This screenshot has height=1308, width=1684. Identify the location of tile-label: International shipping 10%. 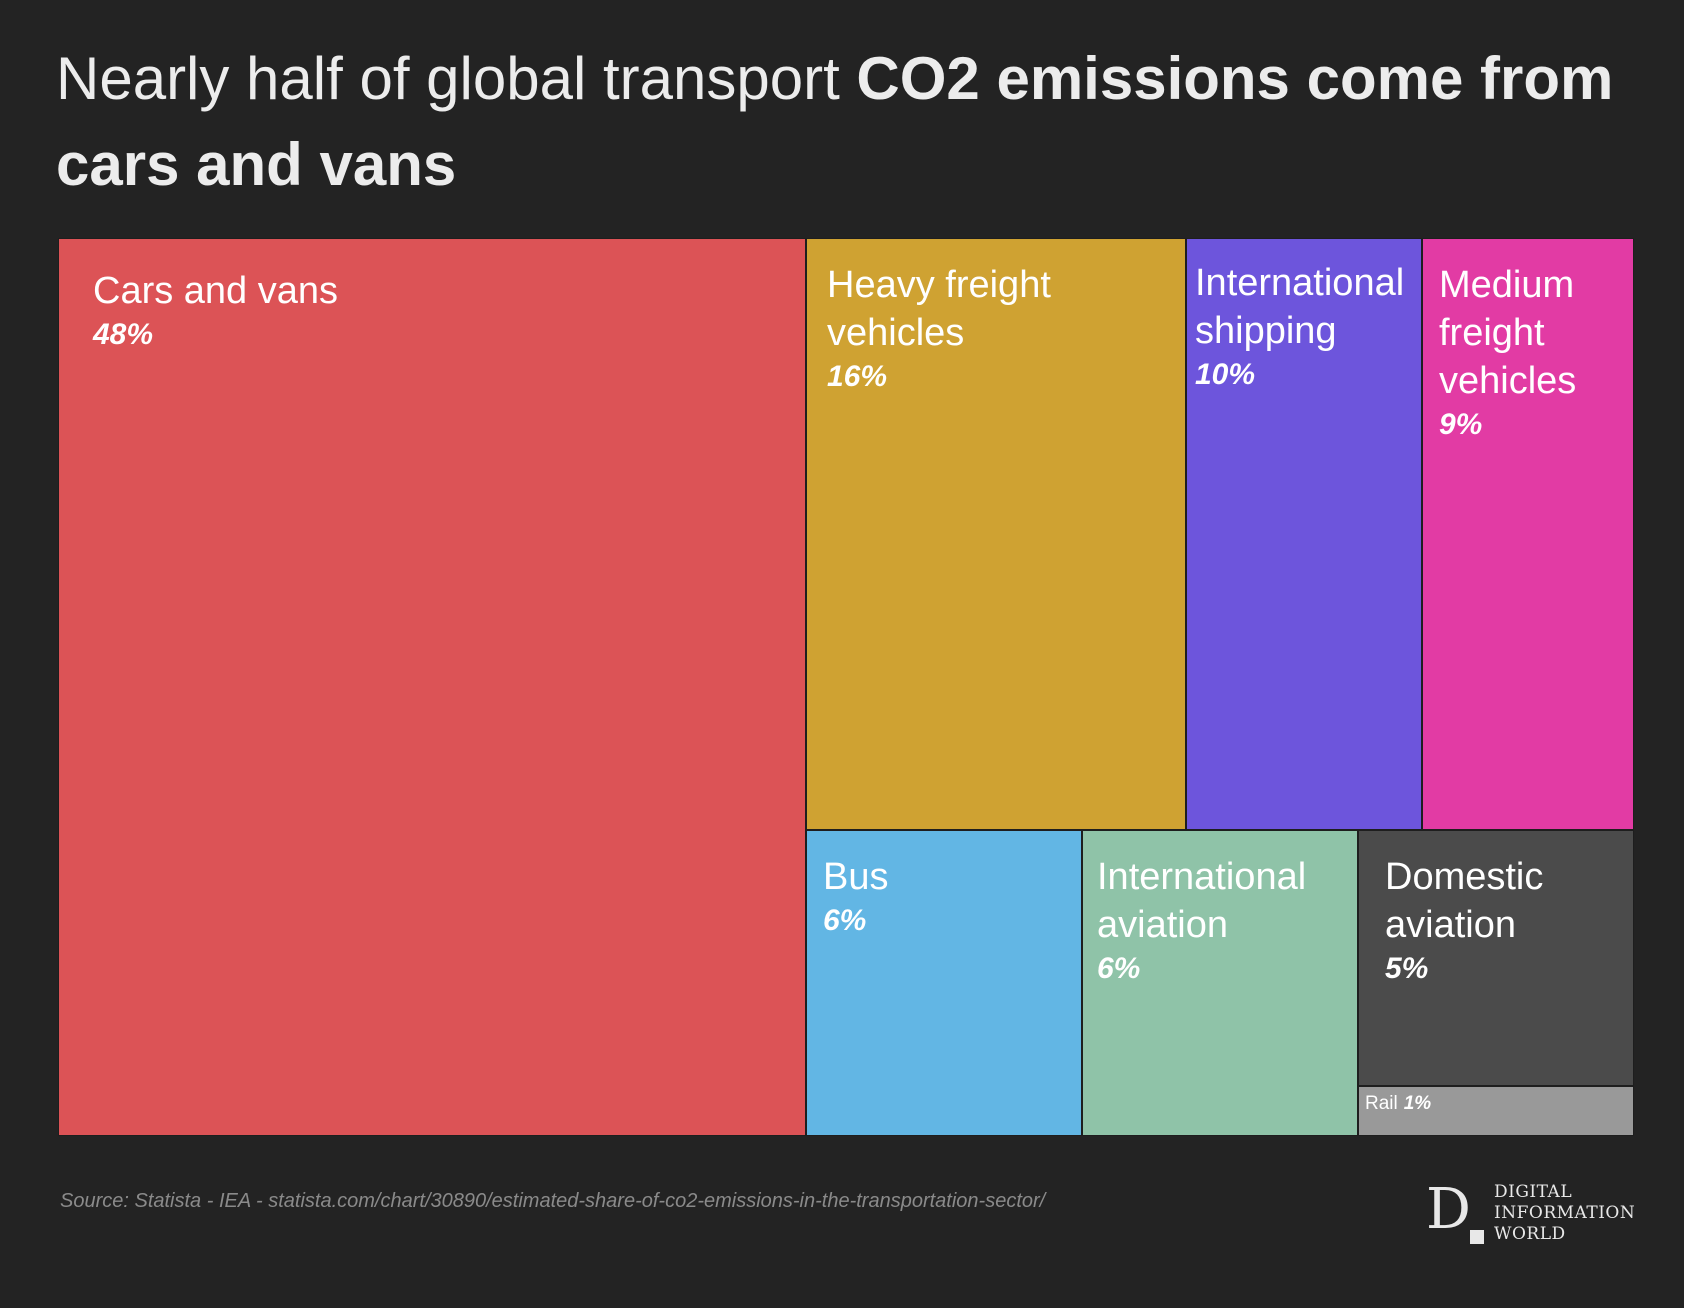
(1308, 327).